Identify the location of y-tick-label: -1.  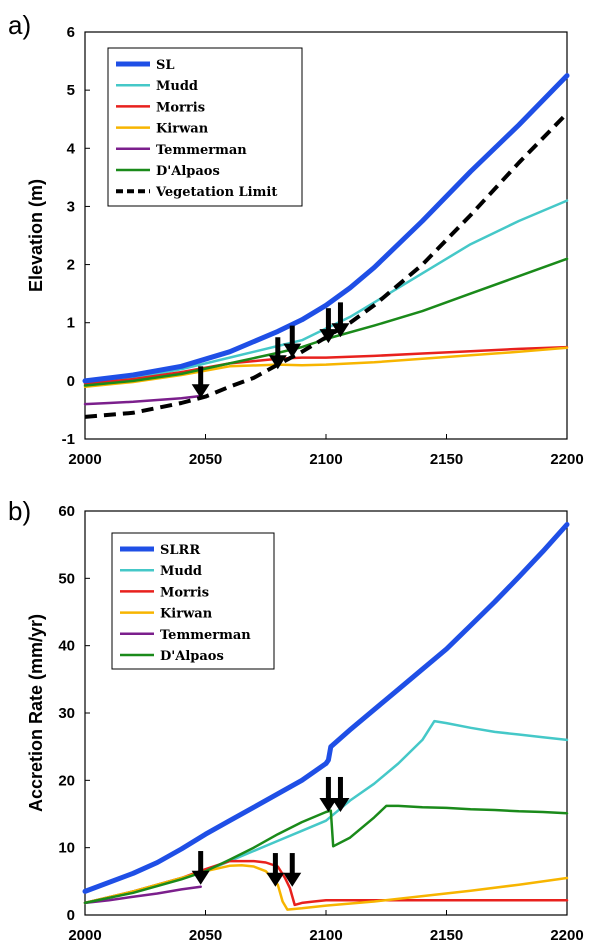
(68, 439).